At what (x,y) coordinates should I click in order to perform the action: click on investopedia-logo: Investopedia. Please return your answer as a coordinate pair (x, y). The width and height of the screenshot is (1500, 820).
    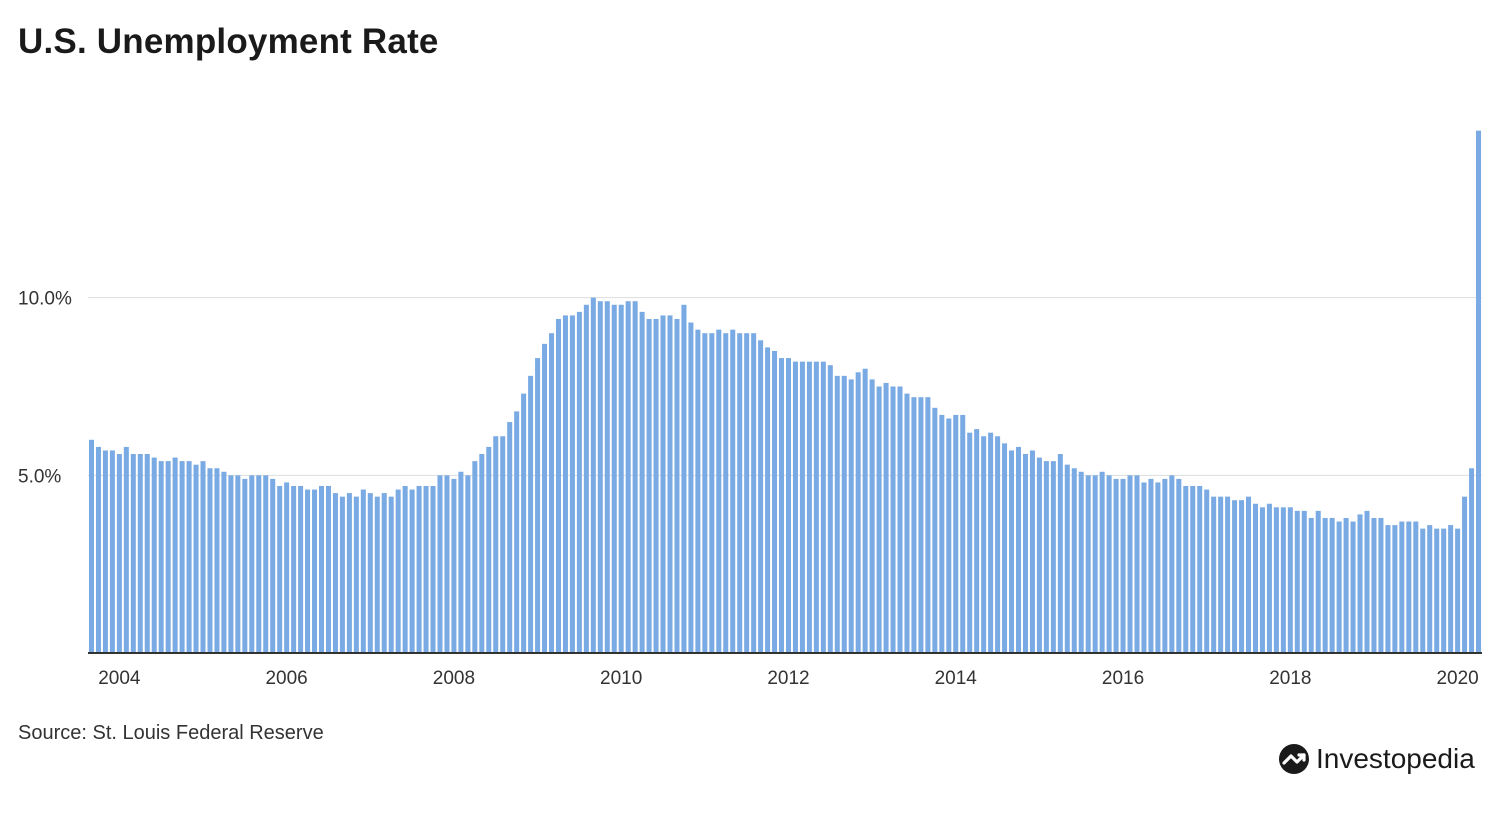
    Looking at the image, I should click on (1376, 759).